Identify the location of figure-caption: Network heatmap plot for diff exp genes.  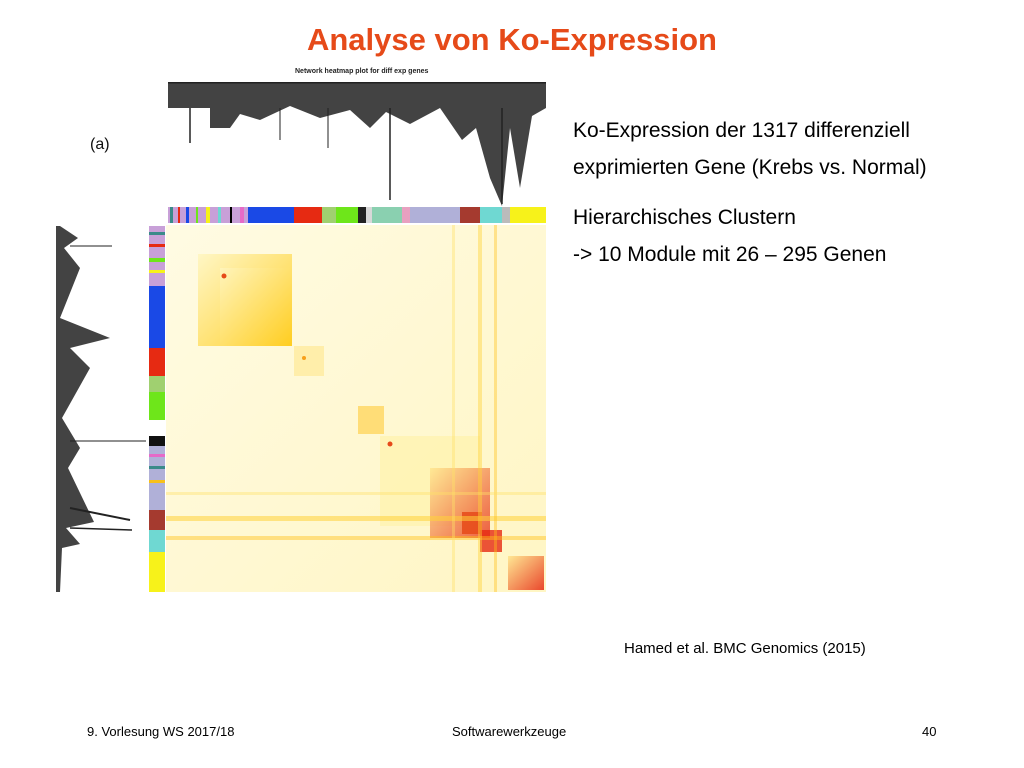
(362, 71).